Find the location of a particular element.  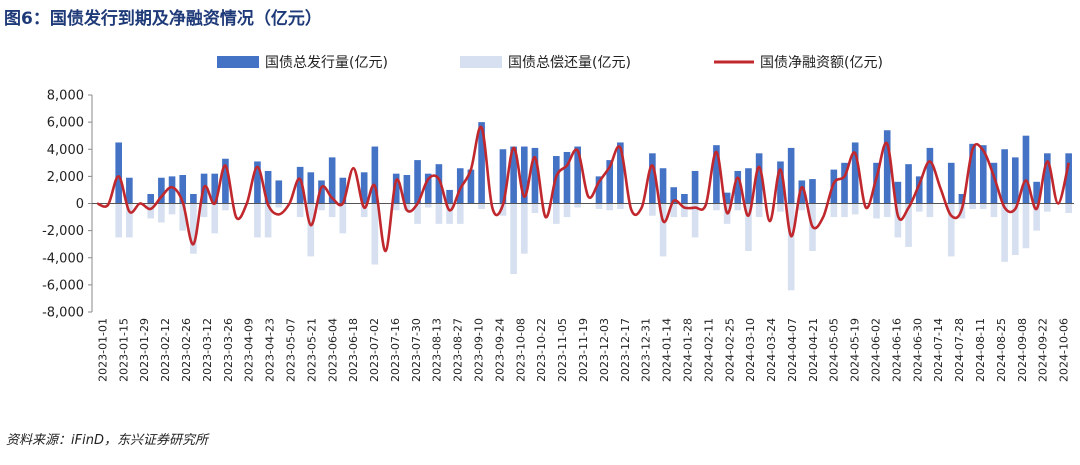

legend-label-2: 国债净融资额(亿元) is located at coordinates (821, 63).